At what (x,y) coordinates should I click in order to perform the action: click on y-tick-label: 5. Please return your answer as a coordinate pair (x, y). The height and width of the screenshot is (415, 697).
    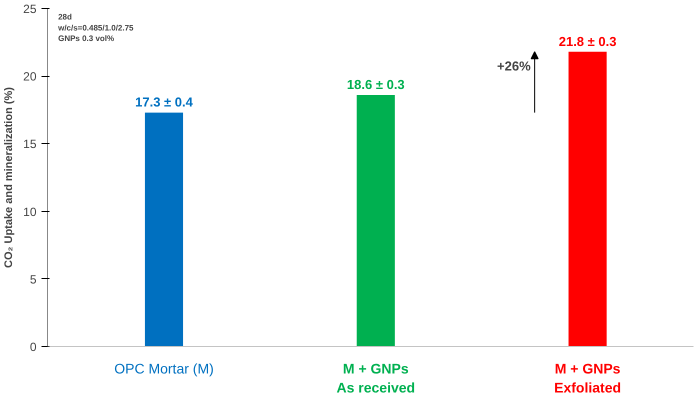
    Looking at the image, I should click on (33, 279).